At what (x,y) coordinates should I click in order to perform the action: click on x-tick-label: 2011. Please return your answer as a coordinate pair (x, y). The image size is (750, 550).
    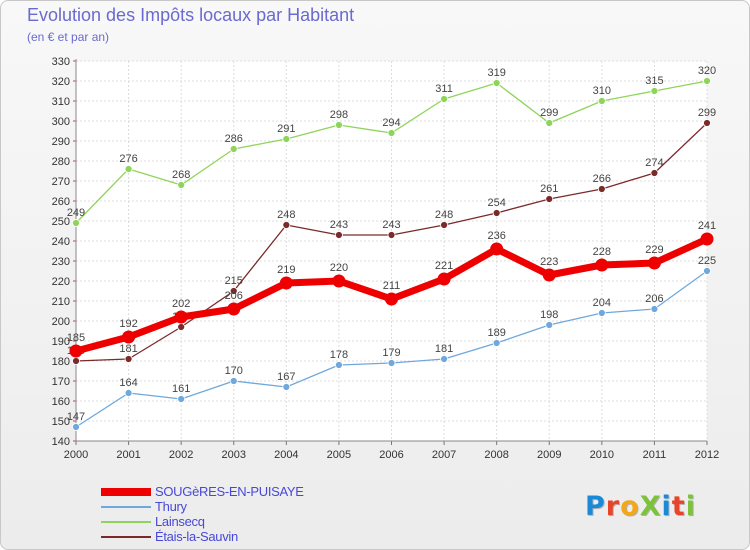
    Looking at the image, I should click on (655, 455).